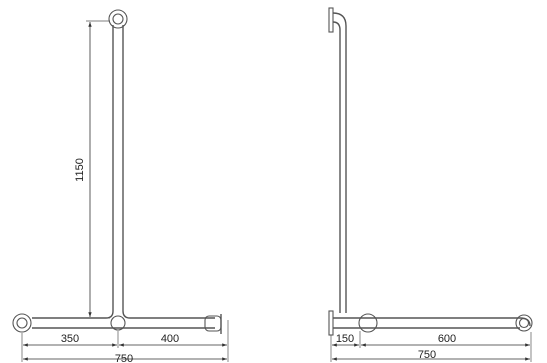  Describe the element at coordinates (170, 339) in the screenshot. I see `right-span-label: 400` at that location.